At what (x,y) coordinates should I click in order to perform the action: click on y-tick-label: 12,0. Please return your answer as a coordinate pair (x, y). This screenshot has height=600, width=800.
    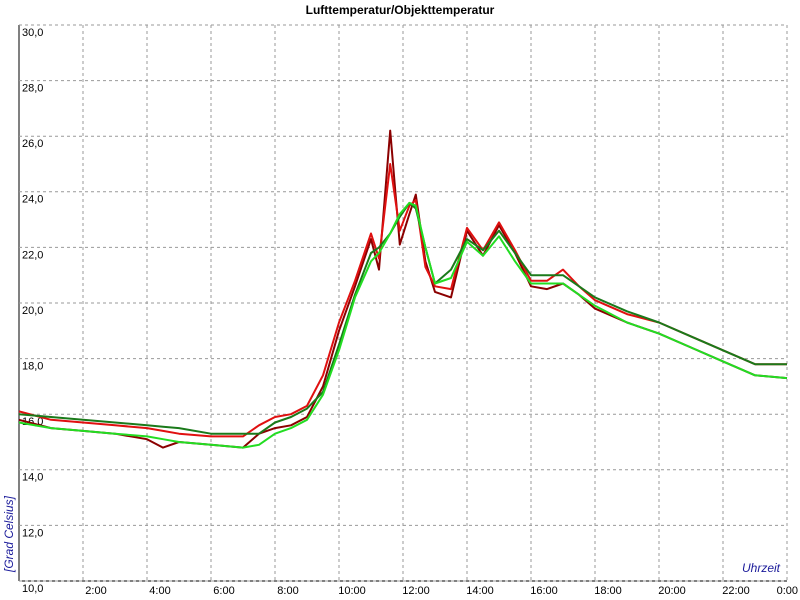
    Looking at the image, I should click on (32, 533).